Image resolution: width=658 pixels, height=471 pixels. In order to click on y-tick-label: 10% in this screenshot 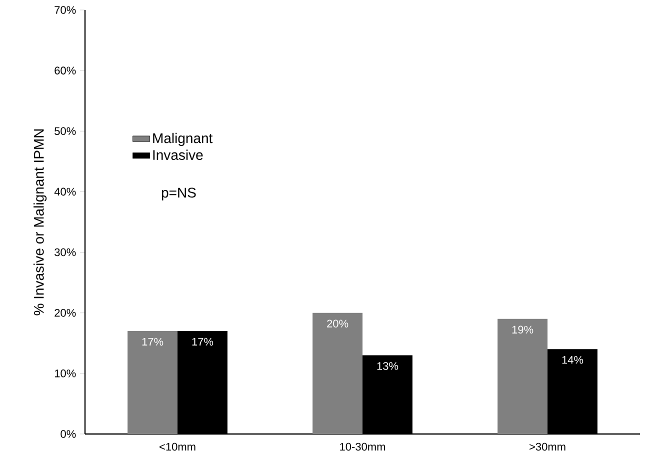, I will do `click(65, 374)`.